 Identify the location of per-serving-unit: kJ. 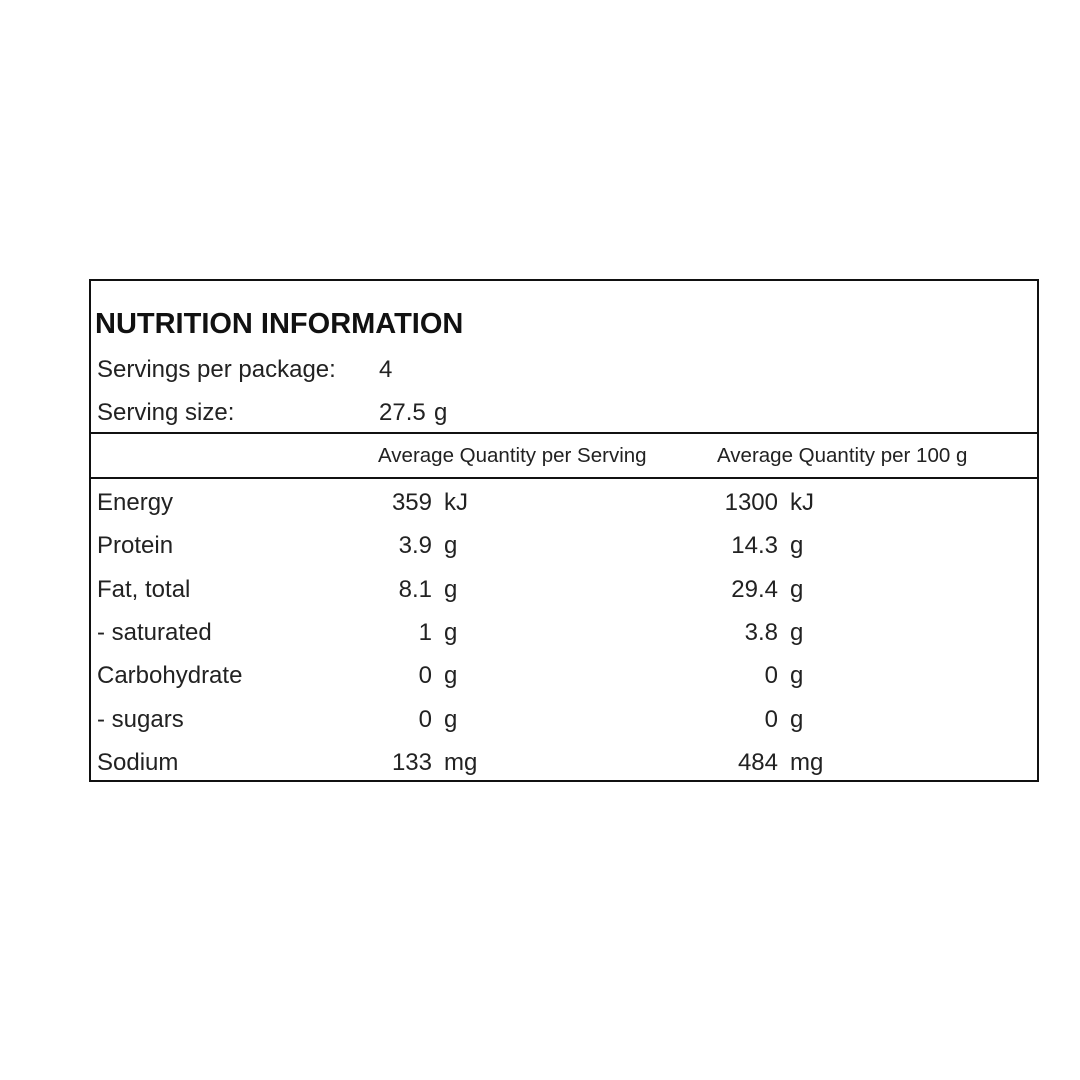
(456, 502).